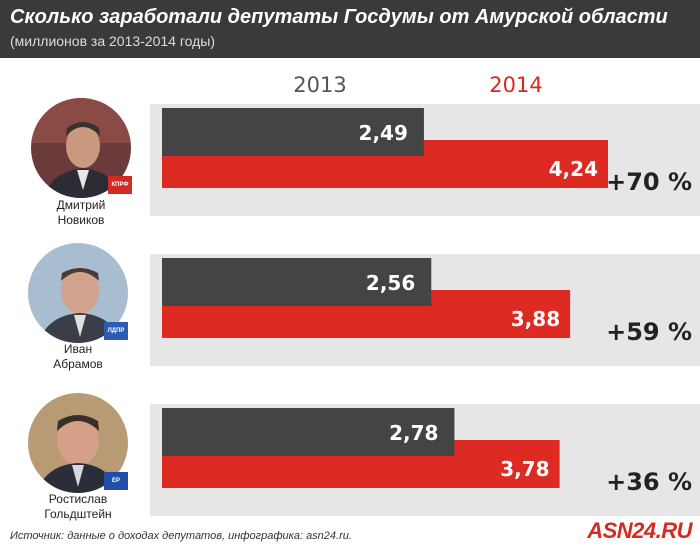 This screenshot has height=552, width=700. What do you see at coordinates (413, 433) in the screenshot?
I see `data-label-2013: 2,78` at bounding box center [413, 433].